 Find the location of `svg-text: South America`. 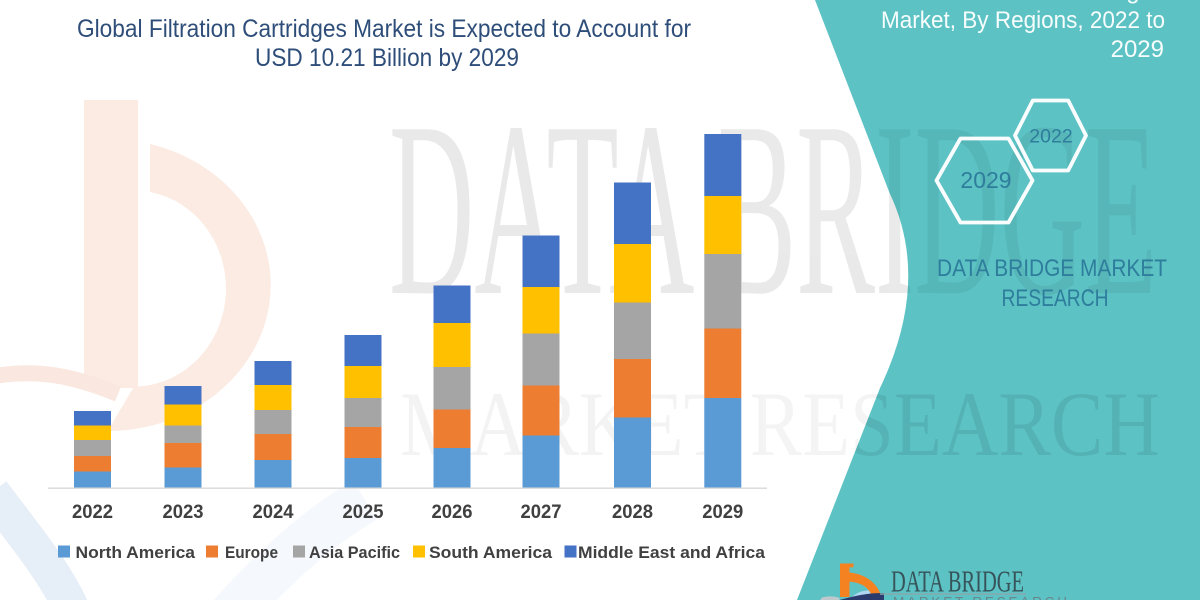

svg-text: South America is located at coordinates (491, 553).